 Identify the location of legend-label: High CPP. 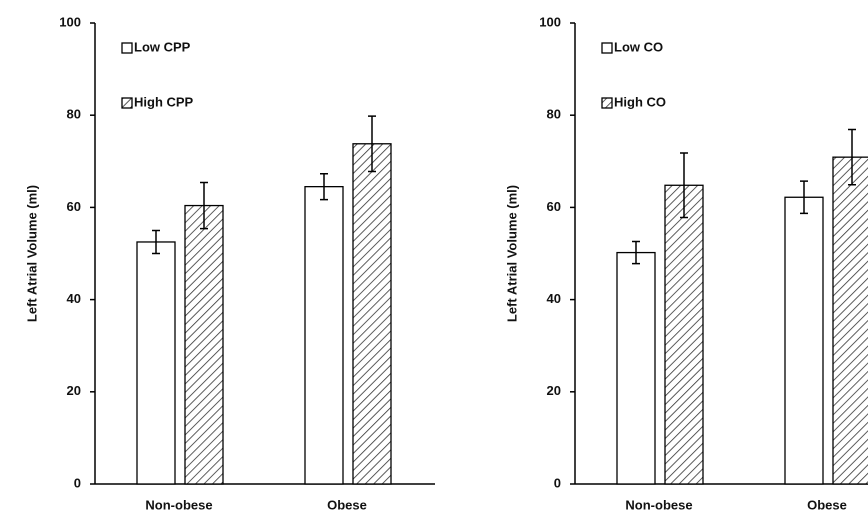
(164, 101).